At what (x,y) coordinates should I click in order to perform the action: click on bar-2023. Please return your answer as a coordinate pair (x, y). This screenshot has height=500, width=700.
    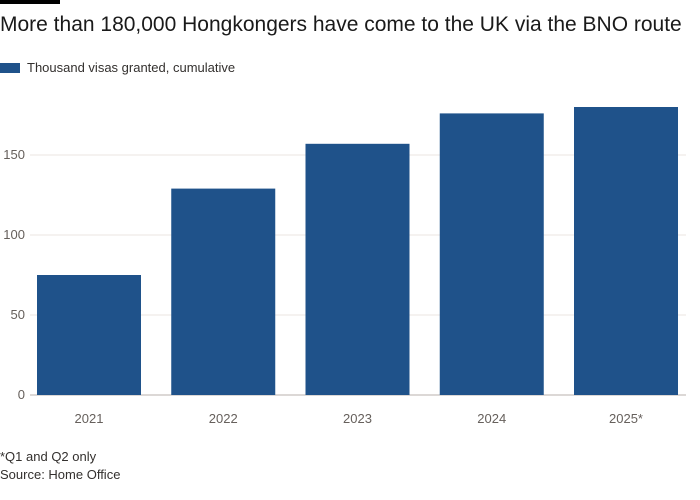
    Looking at the image, I should click on (357, 269).